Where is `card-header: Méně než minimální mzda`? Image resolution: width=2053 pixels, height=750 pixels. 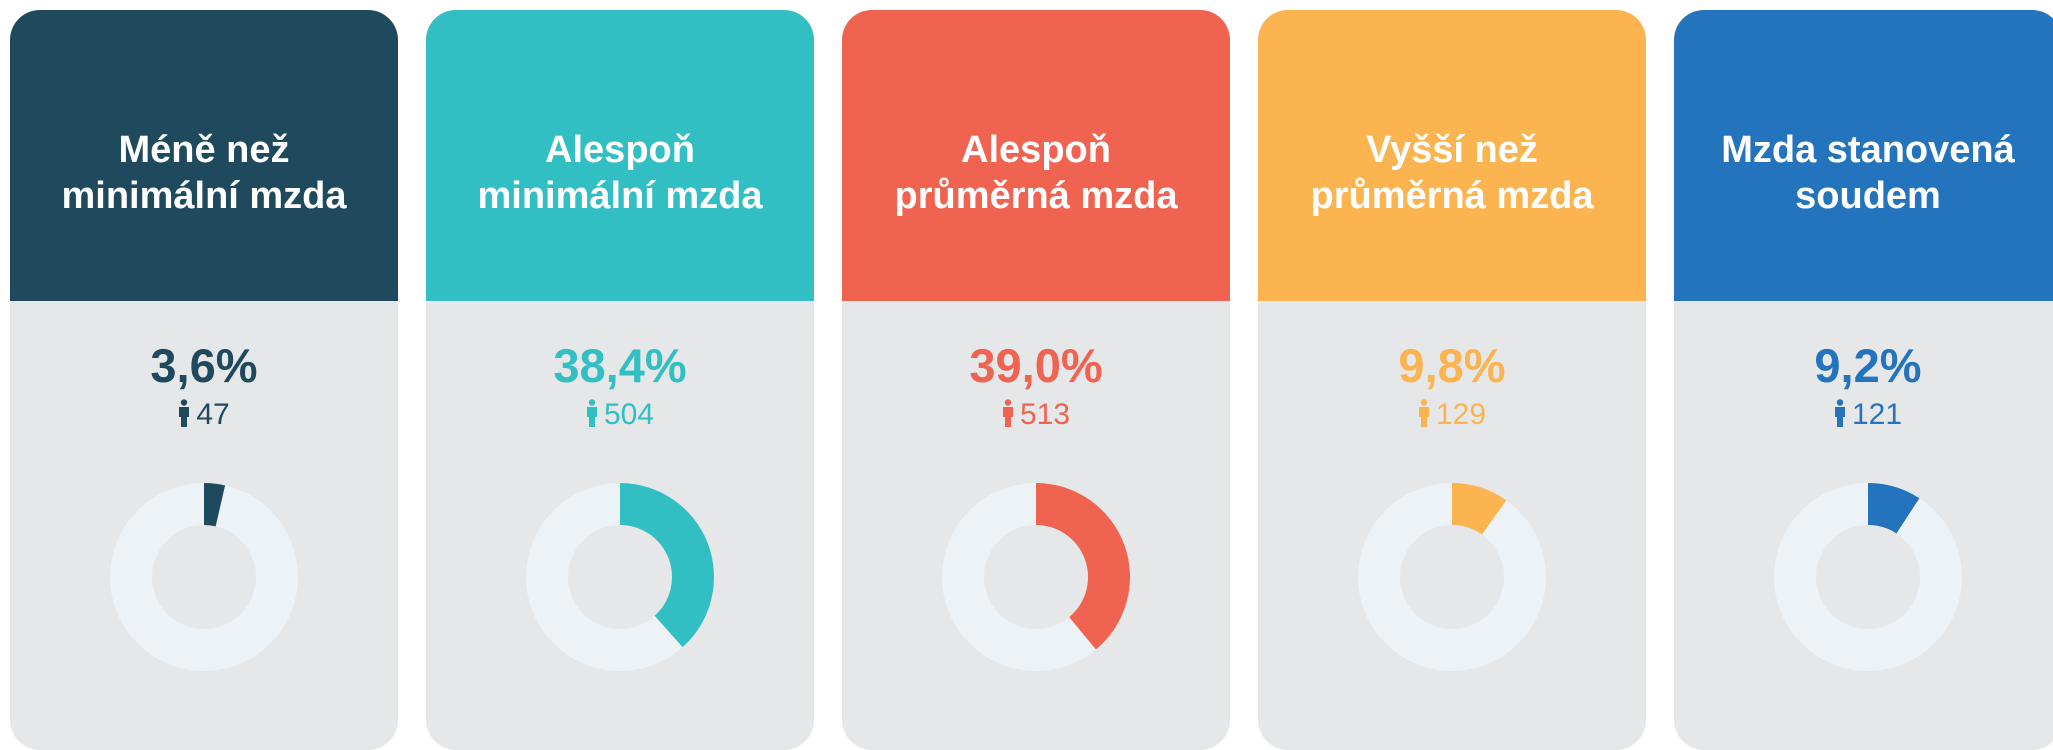 card-header: Méně než minimální mzda is located at coordinates (204, 155).